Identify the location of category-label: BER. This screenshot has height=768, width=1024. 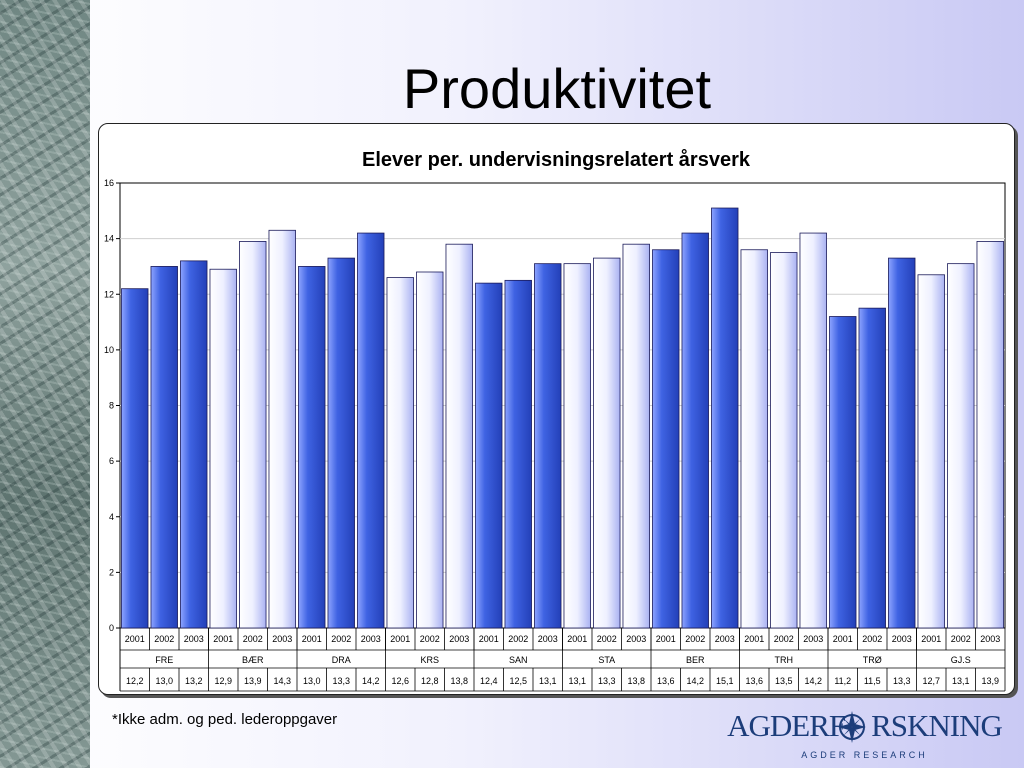
(695, 660).